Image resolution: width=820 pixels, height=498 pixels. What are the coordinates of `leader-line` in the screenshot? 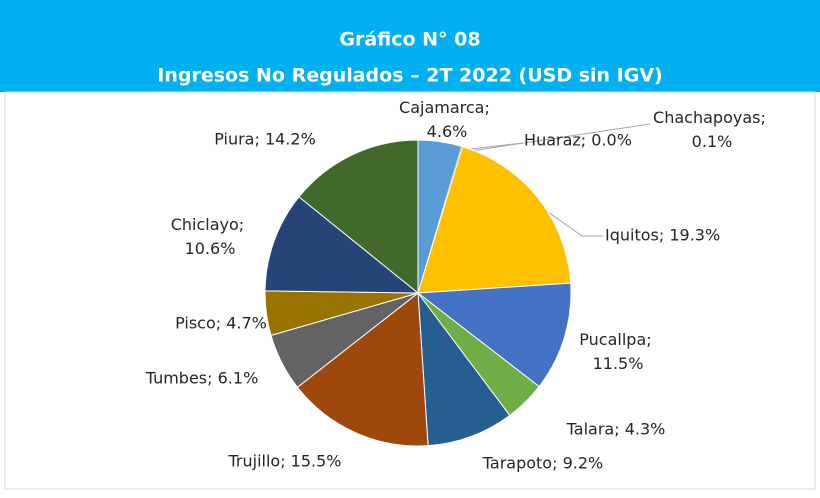 It's located at (570, 220).